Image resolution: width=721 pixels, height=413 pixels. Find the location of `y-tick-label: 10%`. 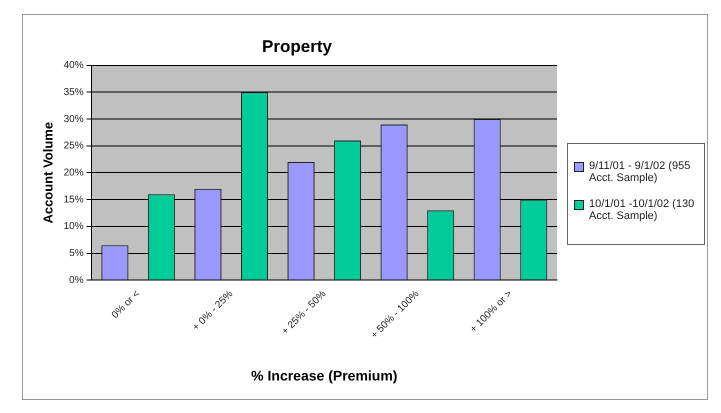

y-tick-label: 10% is located at coordinates (74, 226).